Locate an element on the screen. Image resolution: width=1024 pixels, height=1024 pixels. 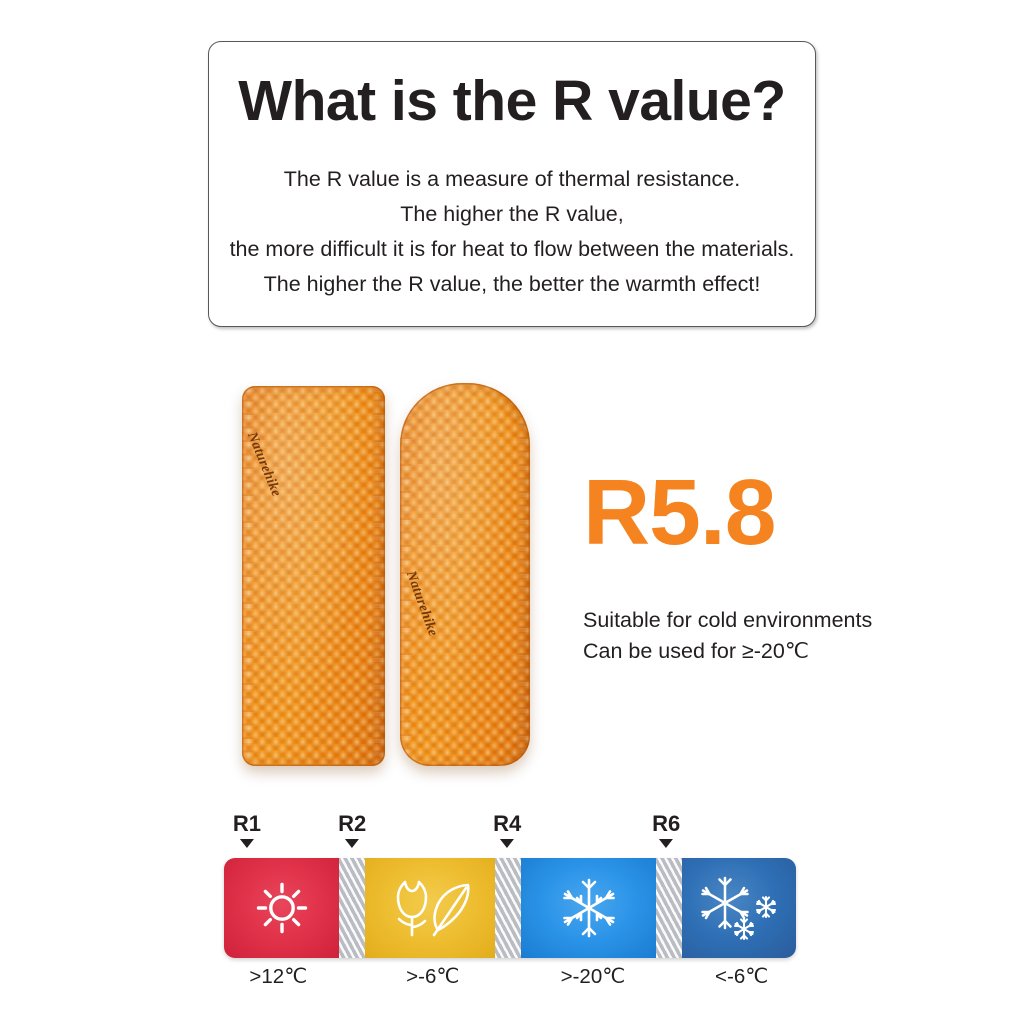
flower-leaf-icon is located at coordinates (433, 908).